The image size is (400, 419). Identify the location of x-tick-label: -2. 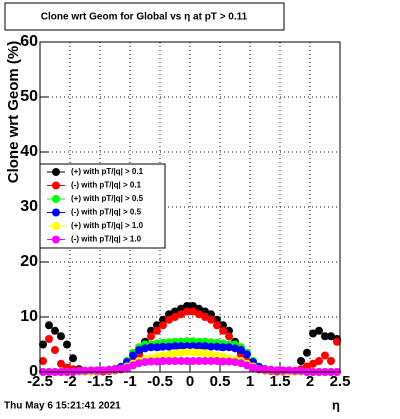
(69, 381).